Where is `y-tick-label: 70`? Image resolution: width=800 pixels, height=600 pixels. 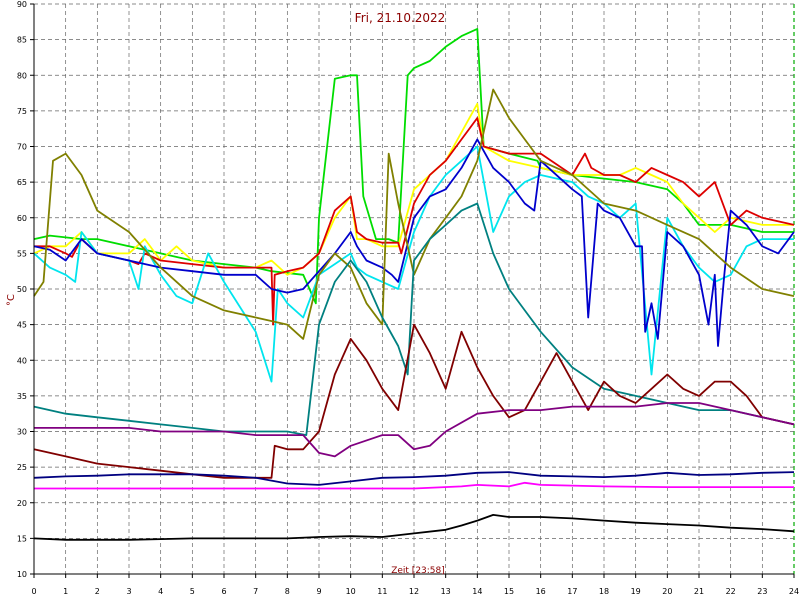 y-tick-label: 70 is located at coordinates (22, 147).